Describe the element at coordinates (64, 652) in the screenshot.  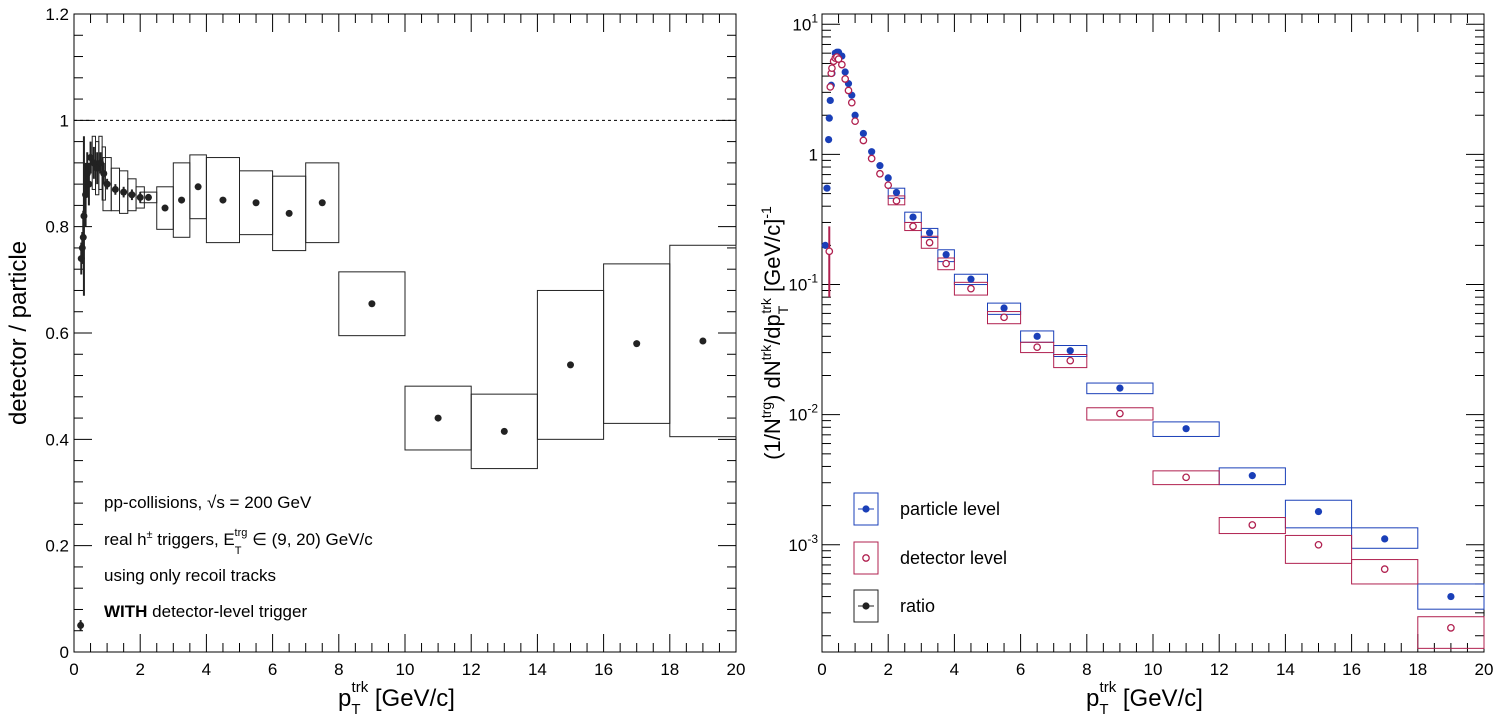
I see `y-tick-label: 0` at that location.